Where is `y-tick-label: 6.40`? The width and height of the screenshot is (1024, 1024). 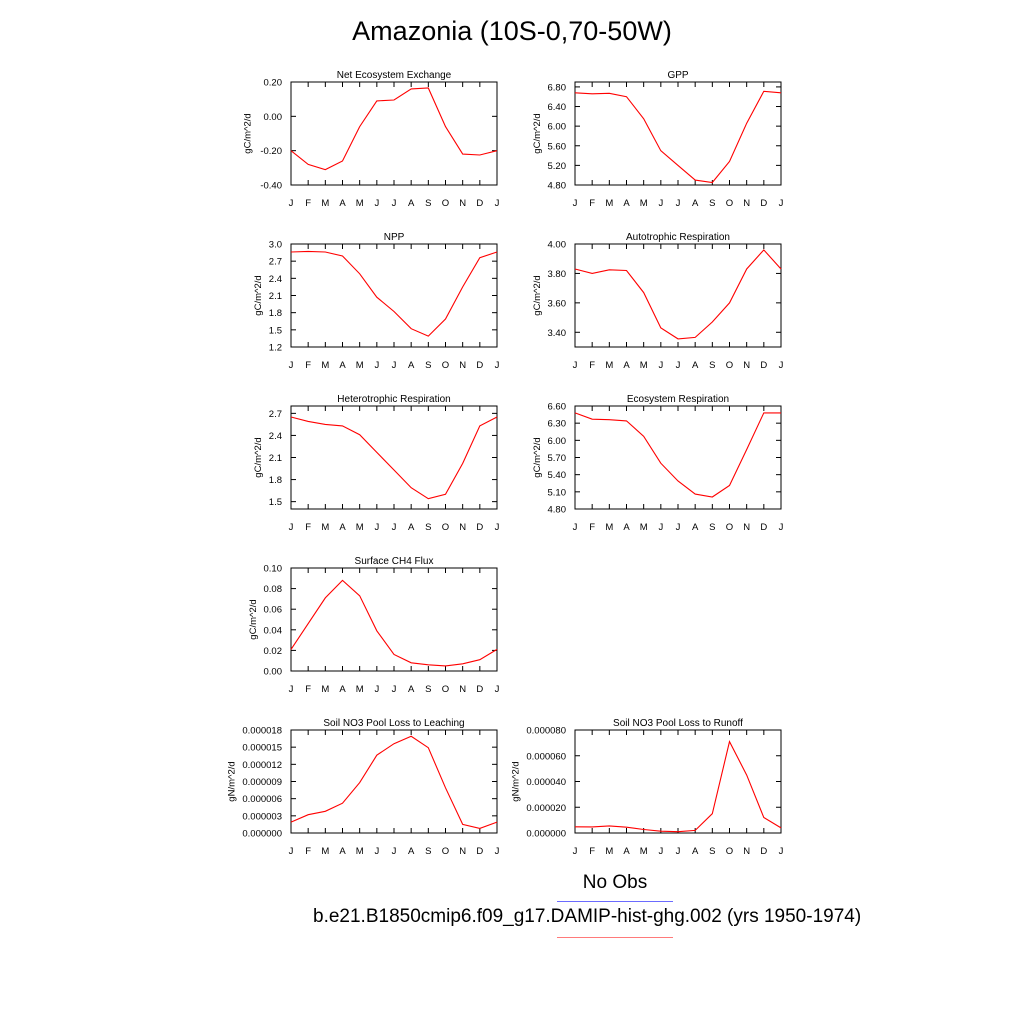 y-tick-label: 6.40 is located at coordinates (557, 107).